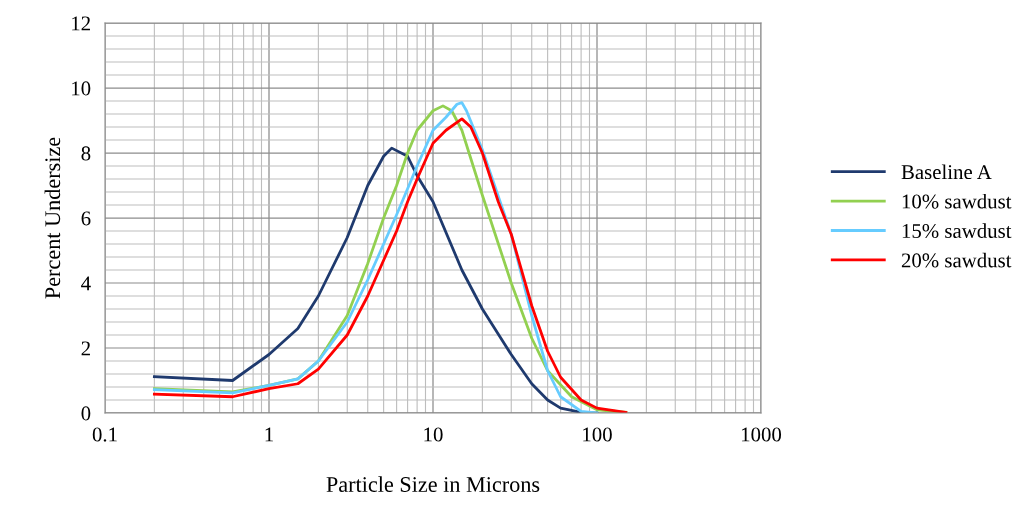 Image resolution: width=1031 pixels, height=516 pixels. Describe the element at coordinates (946, 172) in the screenshot. I see `legend-label: Baseline A` at that location.